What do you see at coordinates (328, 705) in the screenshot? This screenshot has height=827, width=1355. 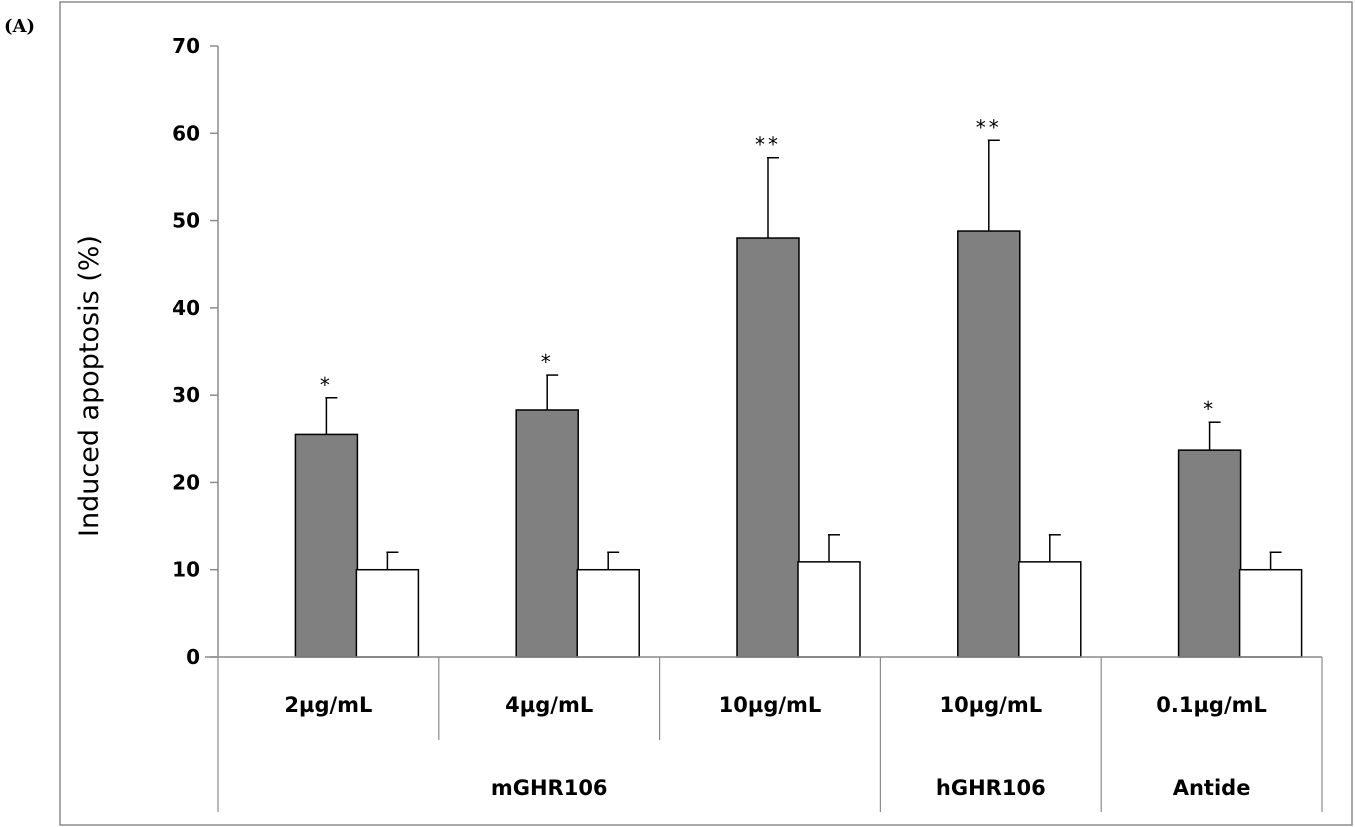 I see `category-label: 2µg/mL` at bounding box center [328, 705].